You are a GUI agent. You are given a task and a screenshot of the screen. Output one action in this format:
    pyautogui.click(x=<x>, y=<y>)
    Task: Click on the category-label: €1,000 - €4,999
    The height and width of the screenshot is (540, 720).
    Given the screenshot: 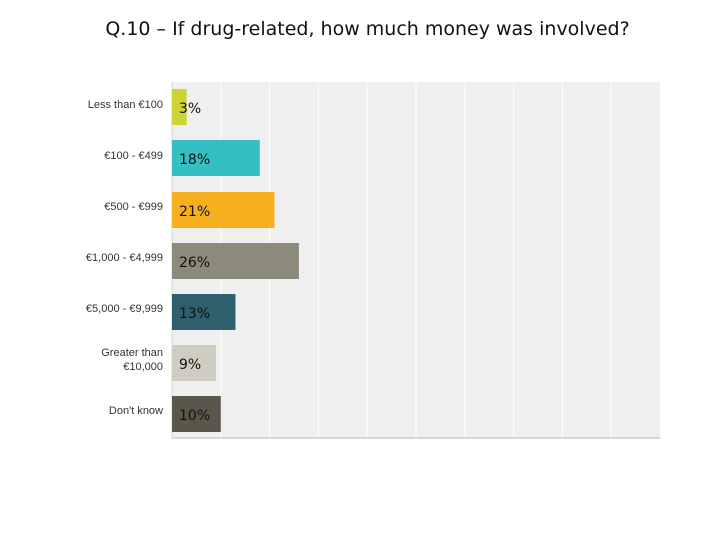 What is the action you would take?
    pyautogui.click(x=124, y=258)
    